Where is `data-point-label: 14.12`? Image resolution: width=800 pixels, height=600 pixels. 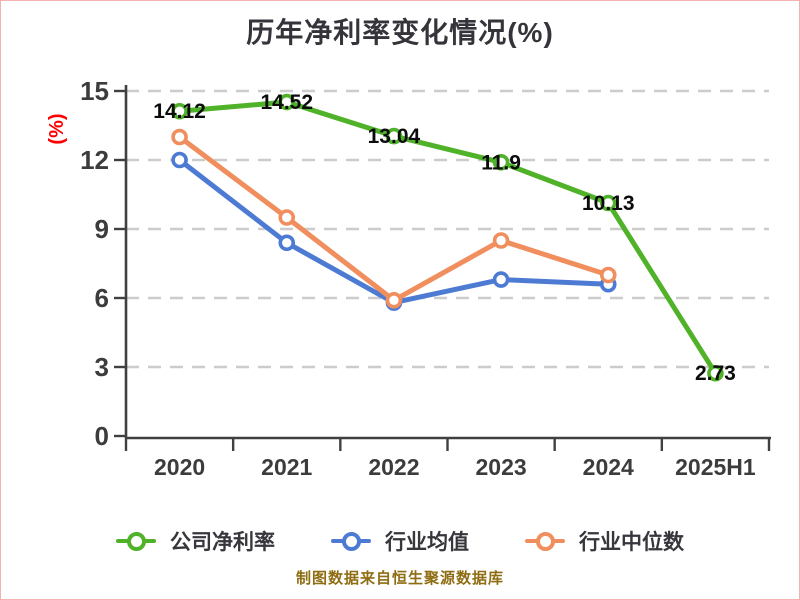
data-point-label: 14.12 is located at coordinates (179, 111).